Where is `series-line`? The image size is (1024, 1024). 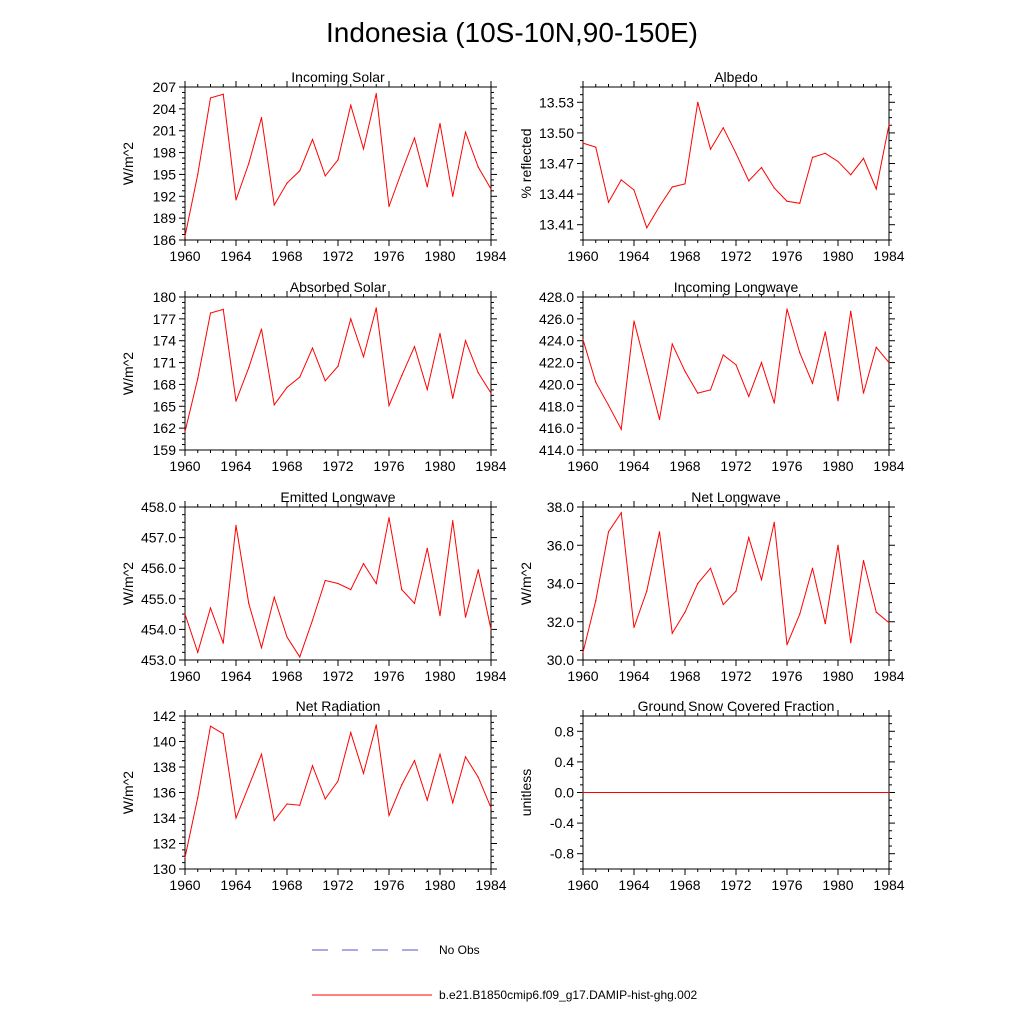
series-line is located at coordinates (736, 582).